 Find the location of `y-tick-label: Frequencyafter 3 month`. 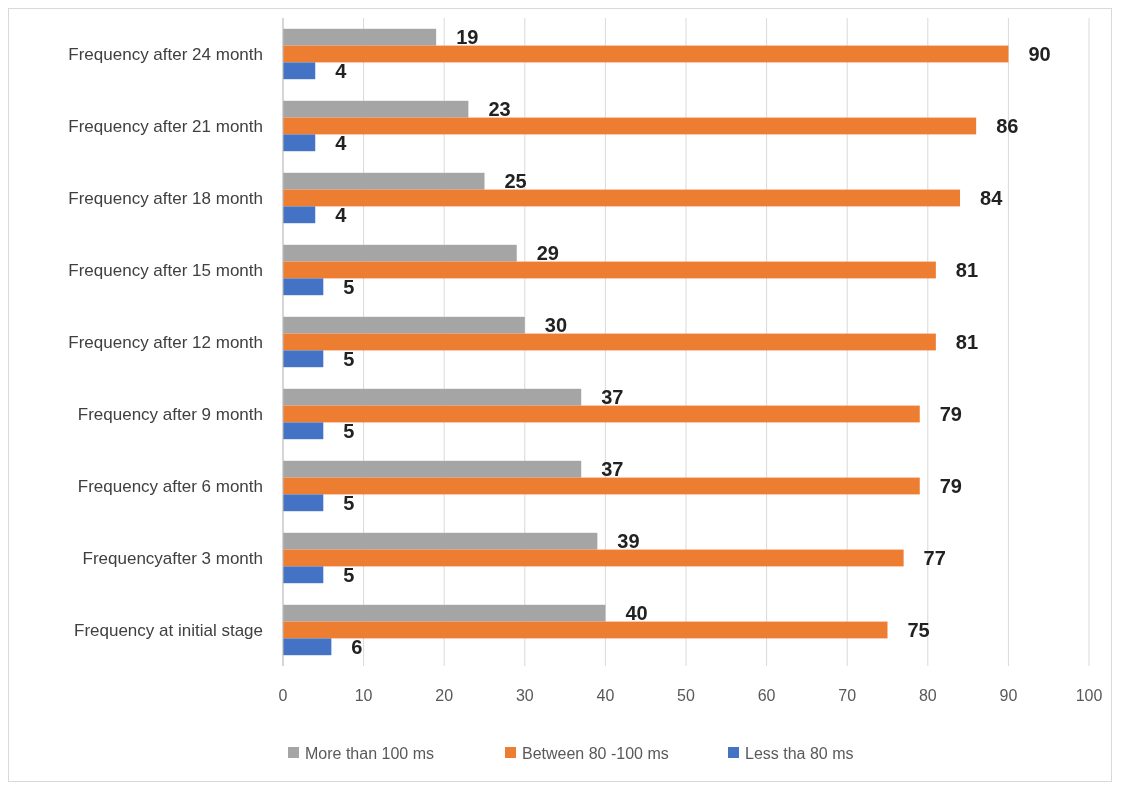

y-tick-label: Frequencyafter 3 month is located at coordinates (172, 558).